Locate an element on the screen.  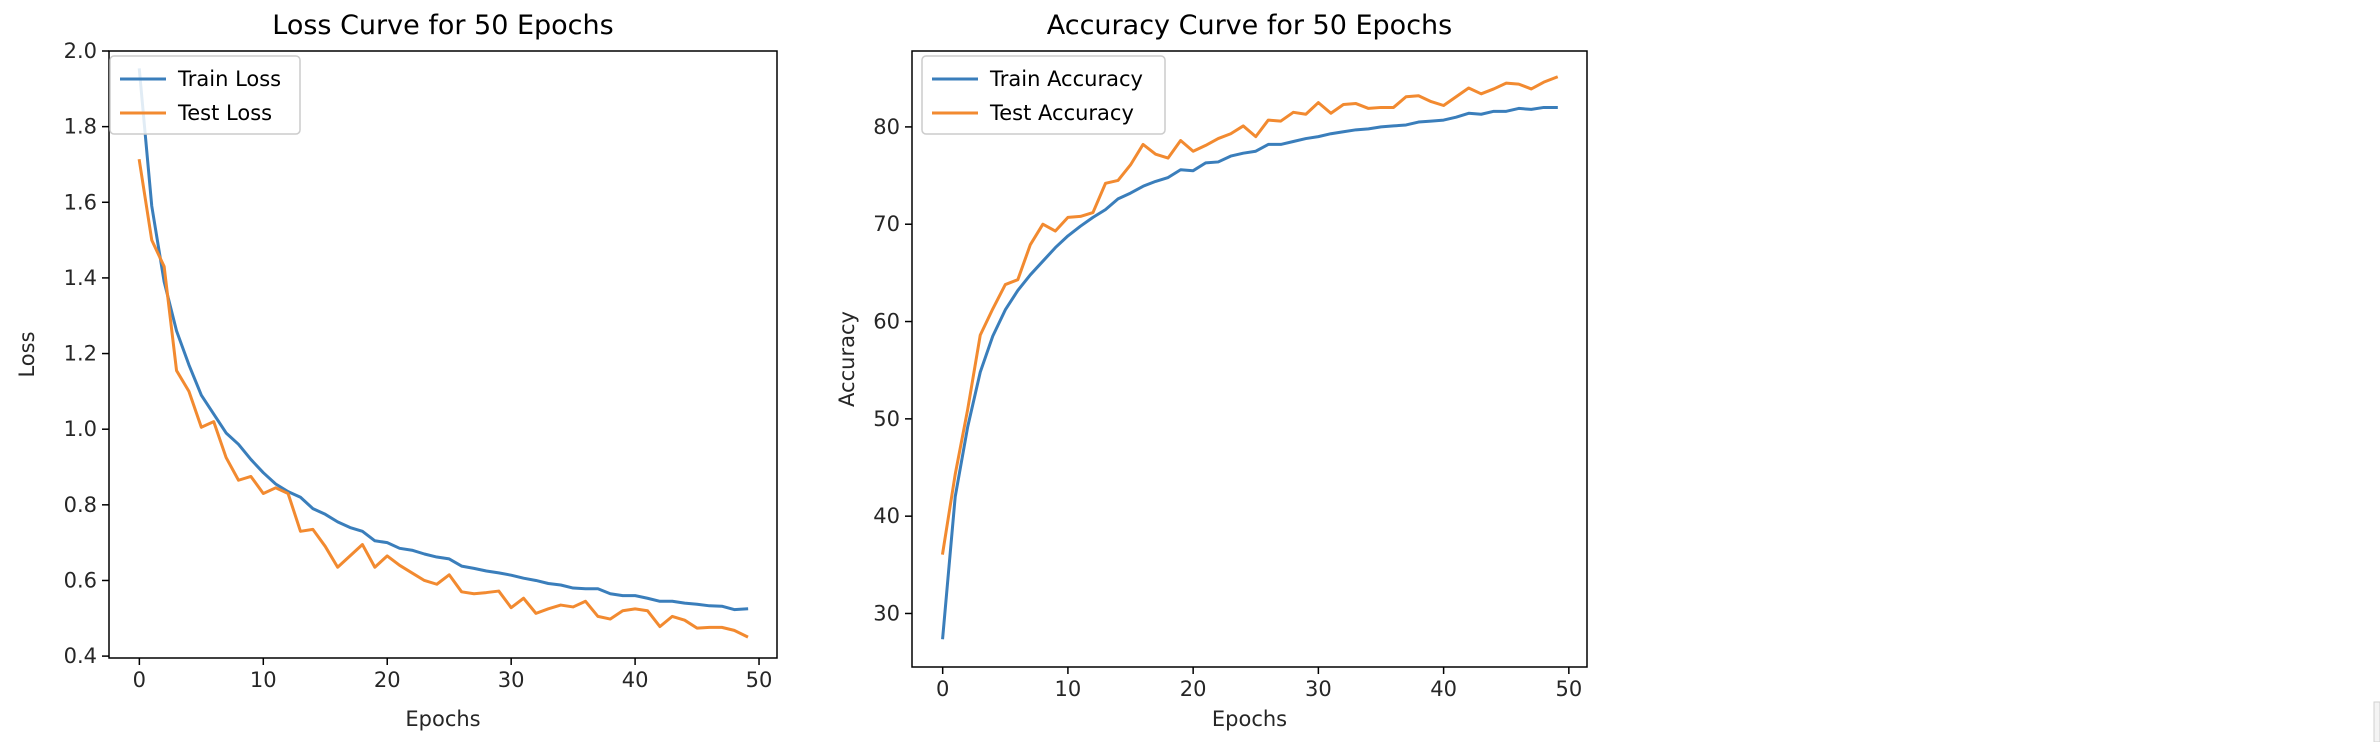
legend-label: Test Loss is located at coordinates (224, 113).